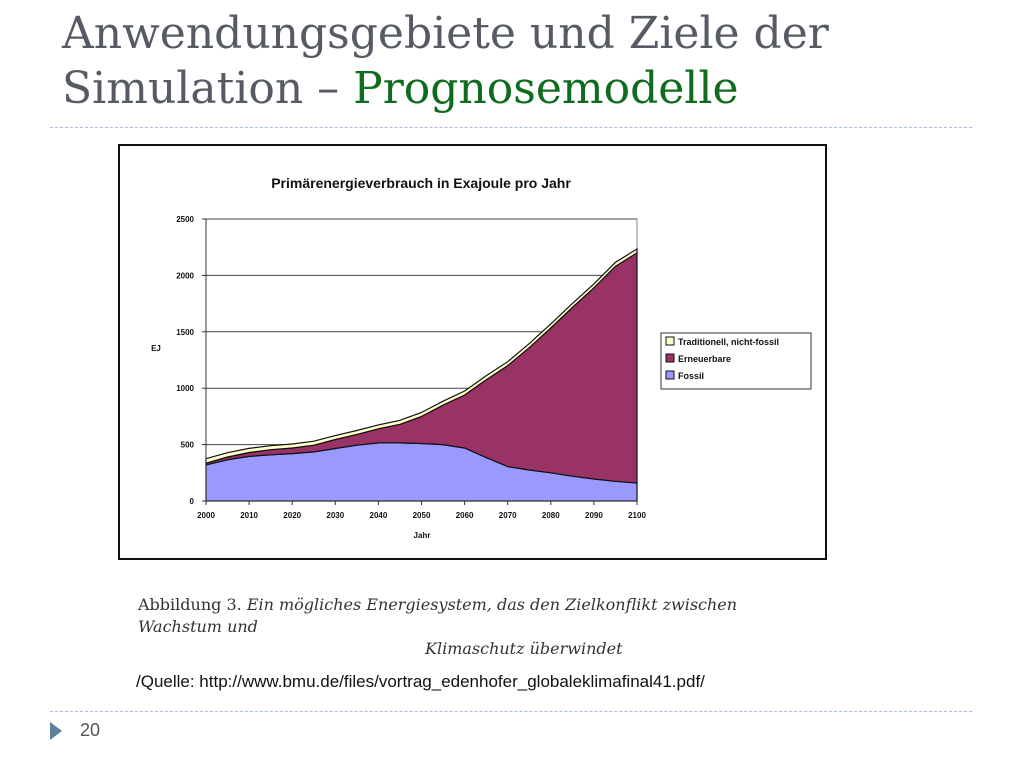  Describe the element at coordinates (422, 535) in the screenshot. I see `x-axis-label: Jahr` at that location.